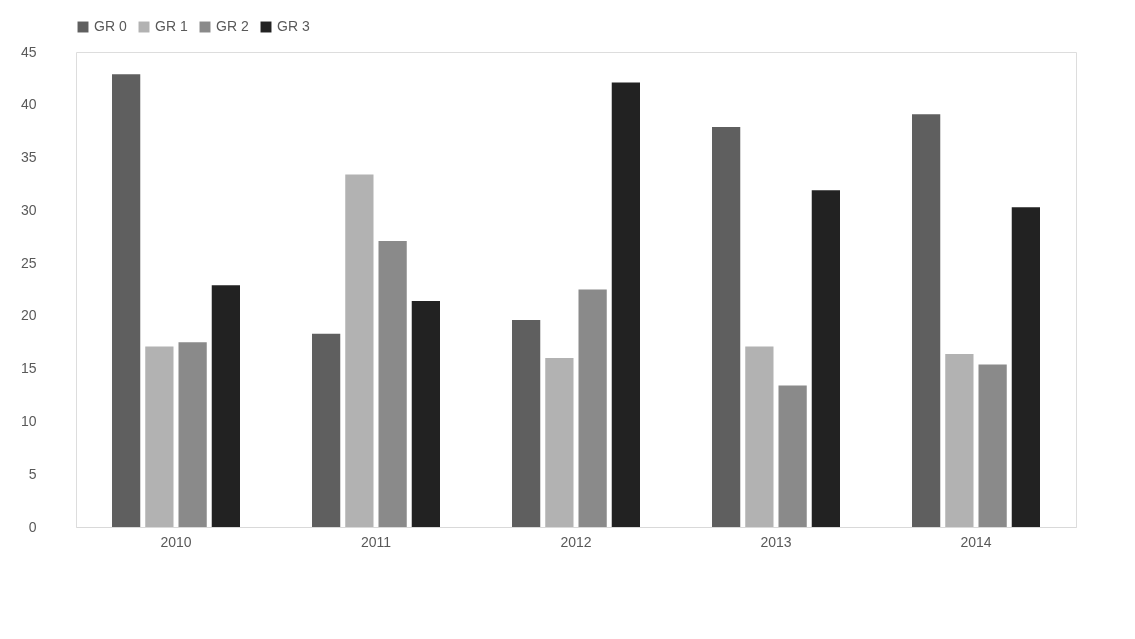  What do you see at coordinates (28, 157) in the screenshot?
I see `y-tick-label: 35` at bounding box center [28, 157].